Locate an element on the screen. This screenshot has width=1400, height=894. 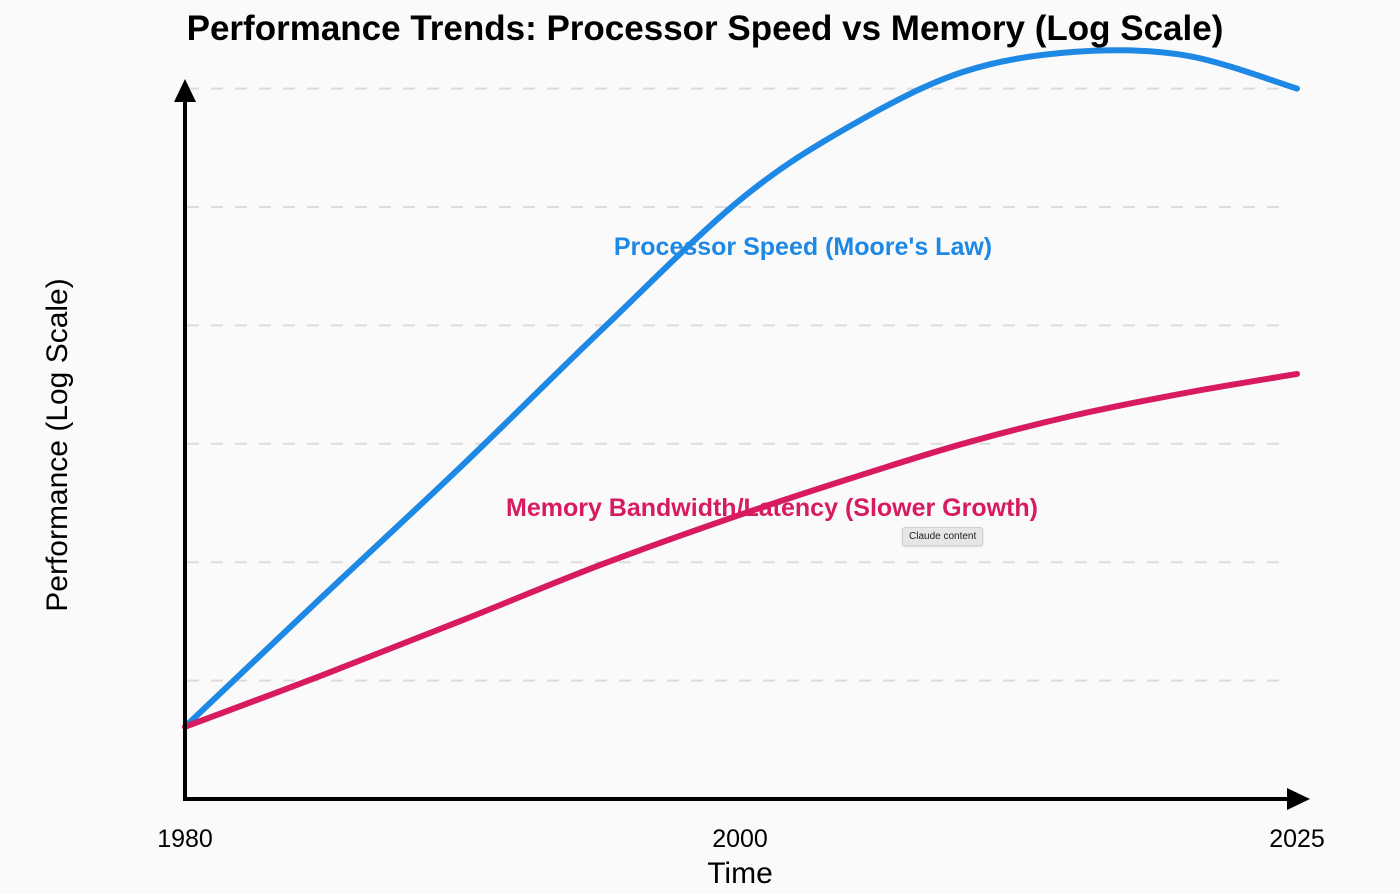
x-tick-label: 1980 is located at coordinates (185, 839).